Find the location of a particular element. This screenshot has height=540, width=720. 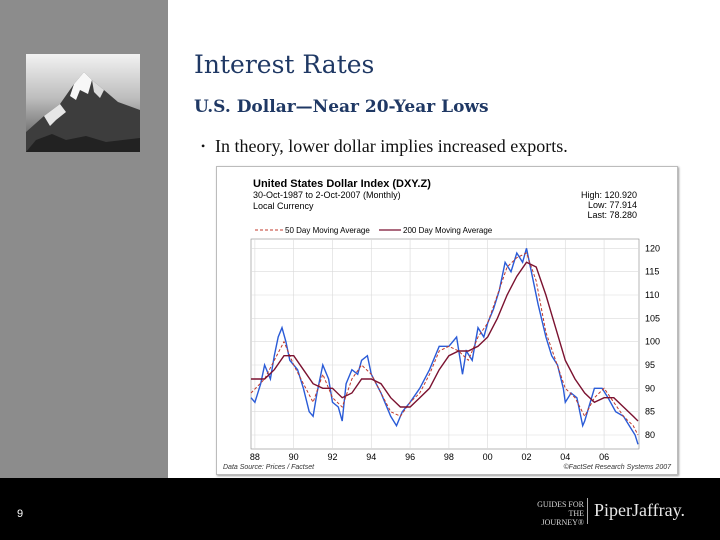

x-tick-label: 98 is located at coordinates (449, 457).